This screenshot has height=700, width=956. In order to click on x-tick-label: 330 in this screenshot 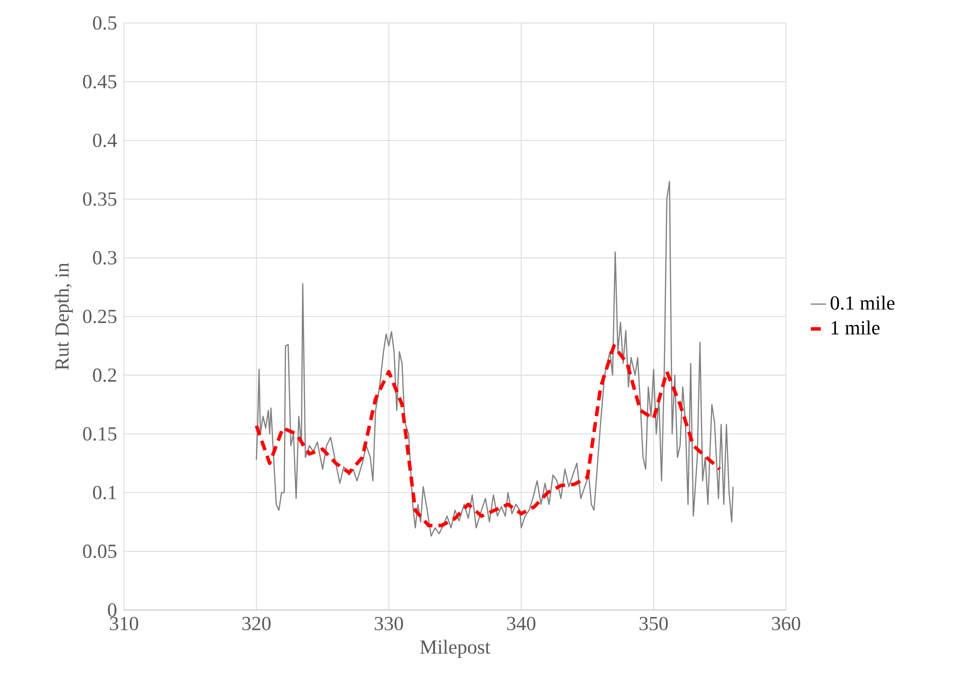, I will do `click(388, 623)`.